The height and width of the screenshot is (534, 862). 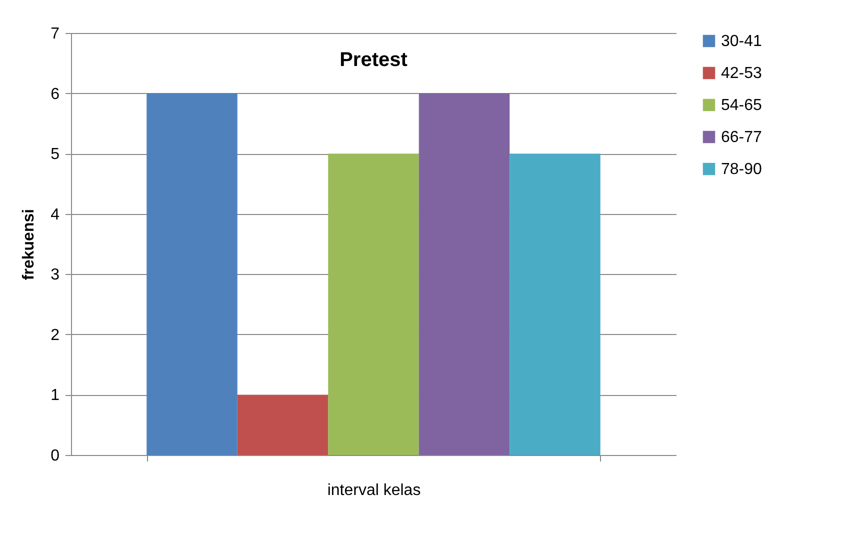 I want to click on y-tick-label: 2, so click(x=55, y=335).